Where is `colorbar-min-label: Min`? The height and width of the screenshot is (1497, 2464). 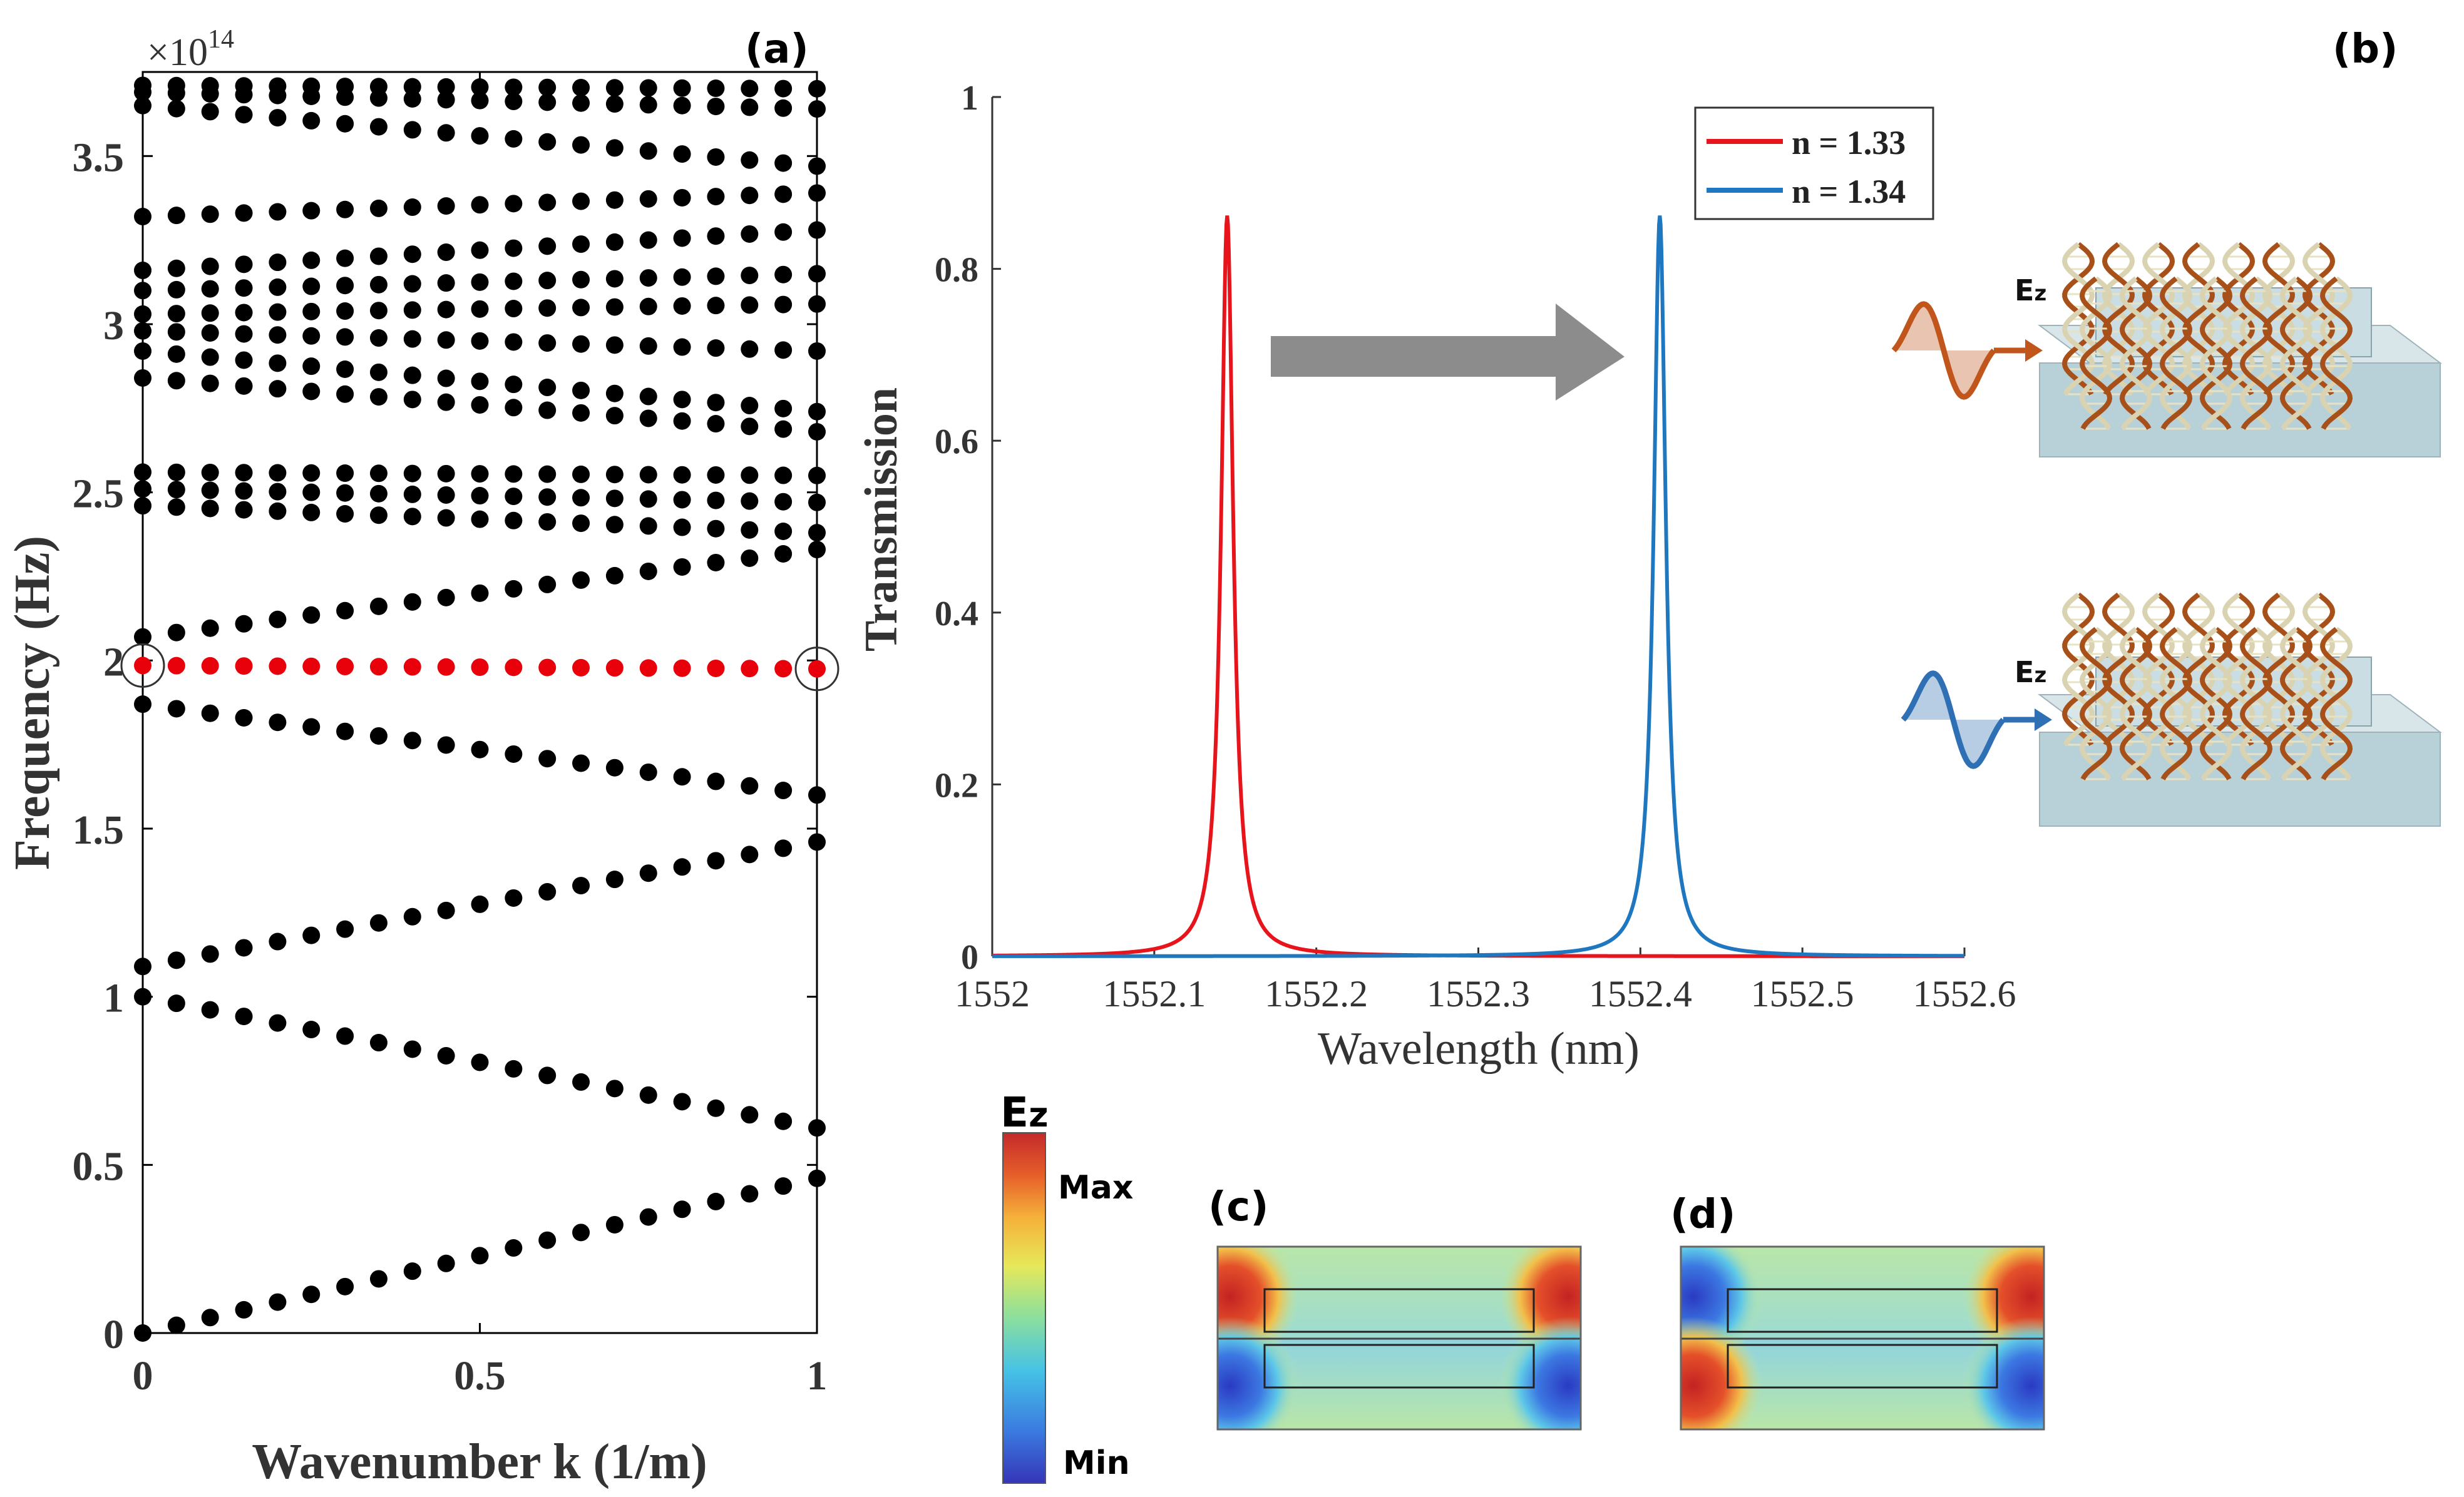 colorbar-min-label: Min is located at coordinates (1096, 1463).